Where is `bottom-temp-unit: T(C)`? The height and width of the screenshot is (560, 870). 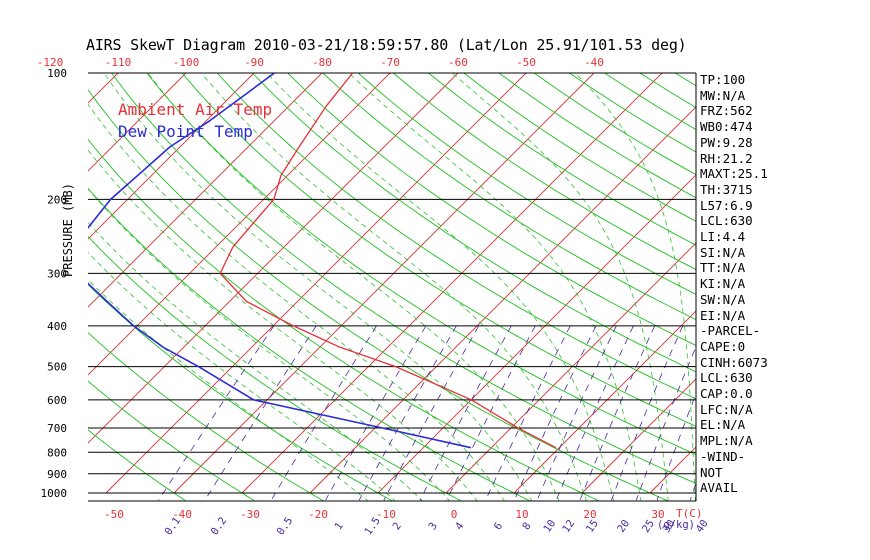
bottom-temp-unit: T(C) is located at coordinates (689, 513).